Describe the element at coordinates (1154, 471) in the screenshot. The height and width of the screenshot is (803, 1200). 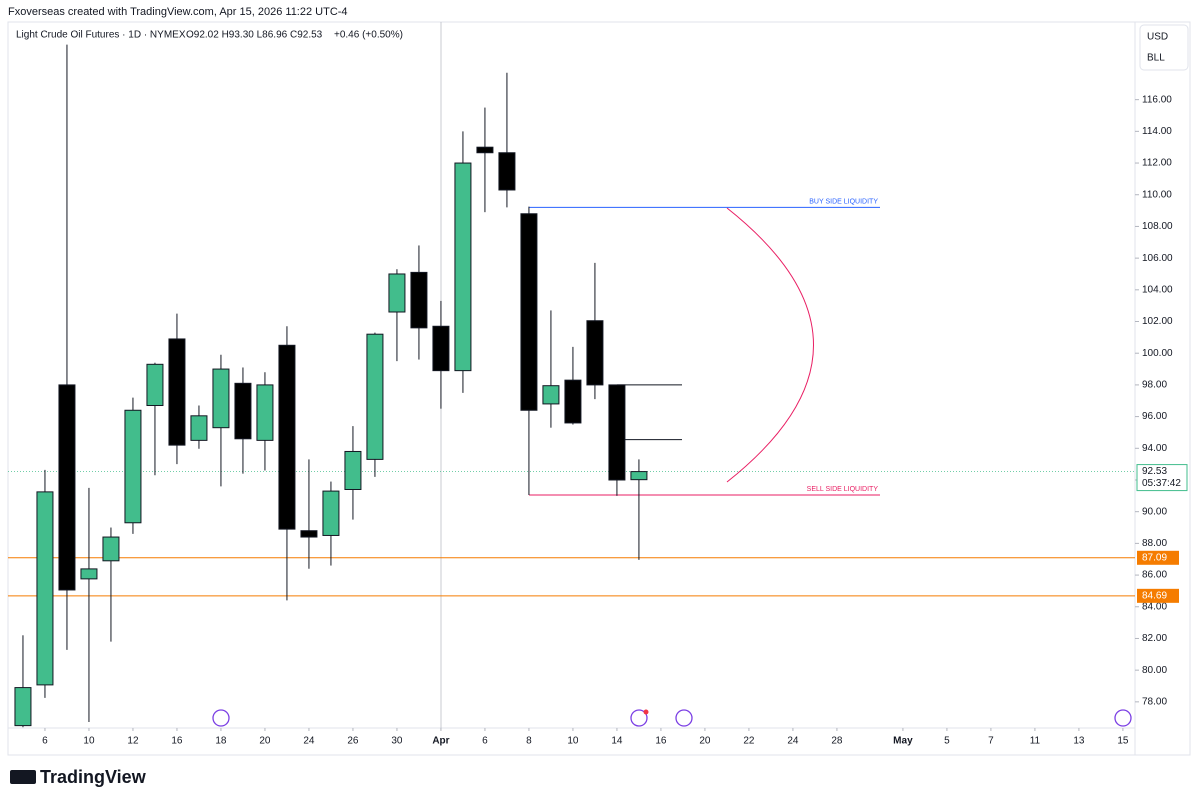
I see `last-price-label: 92.53` at that location.